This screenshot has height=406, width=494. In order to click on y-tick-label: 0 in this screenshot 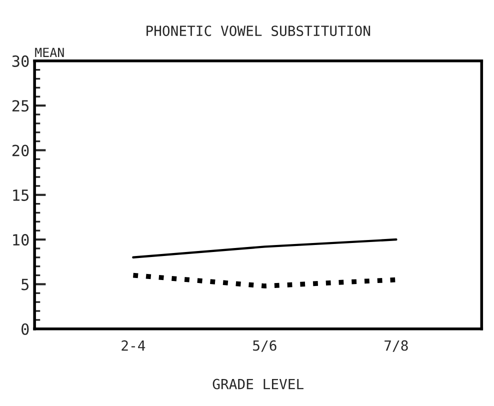, I will do `click(25, 329)`.